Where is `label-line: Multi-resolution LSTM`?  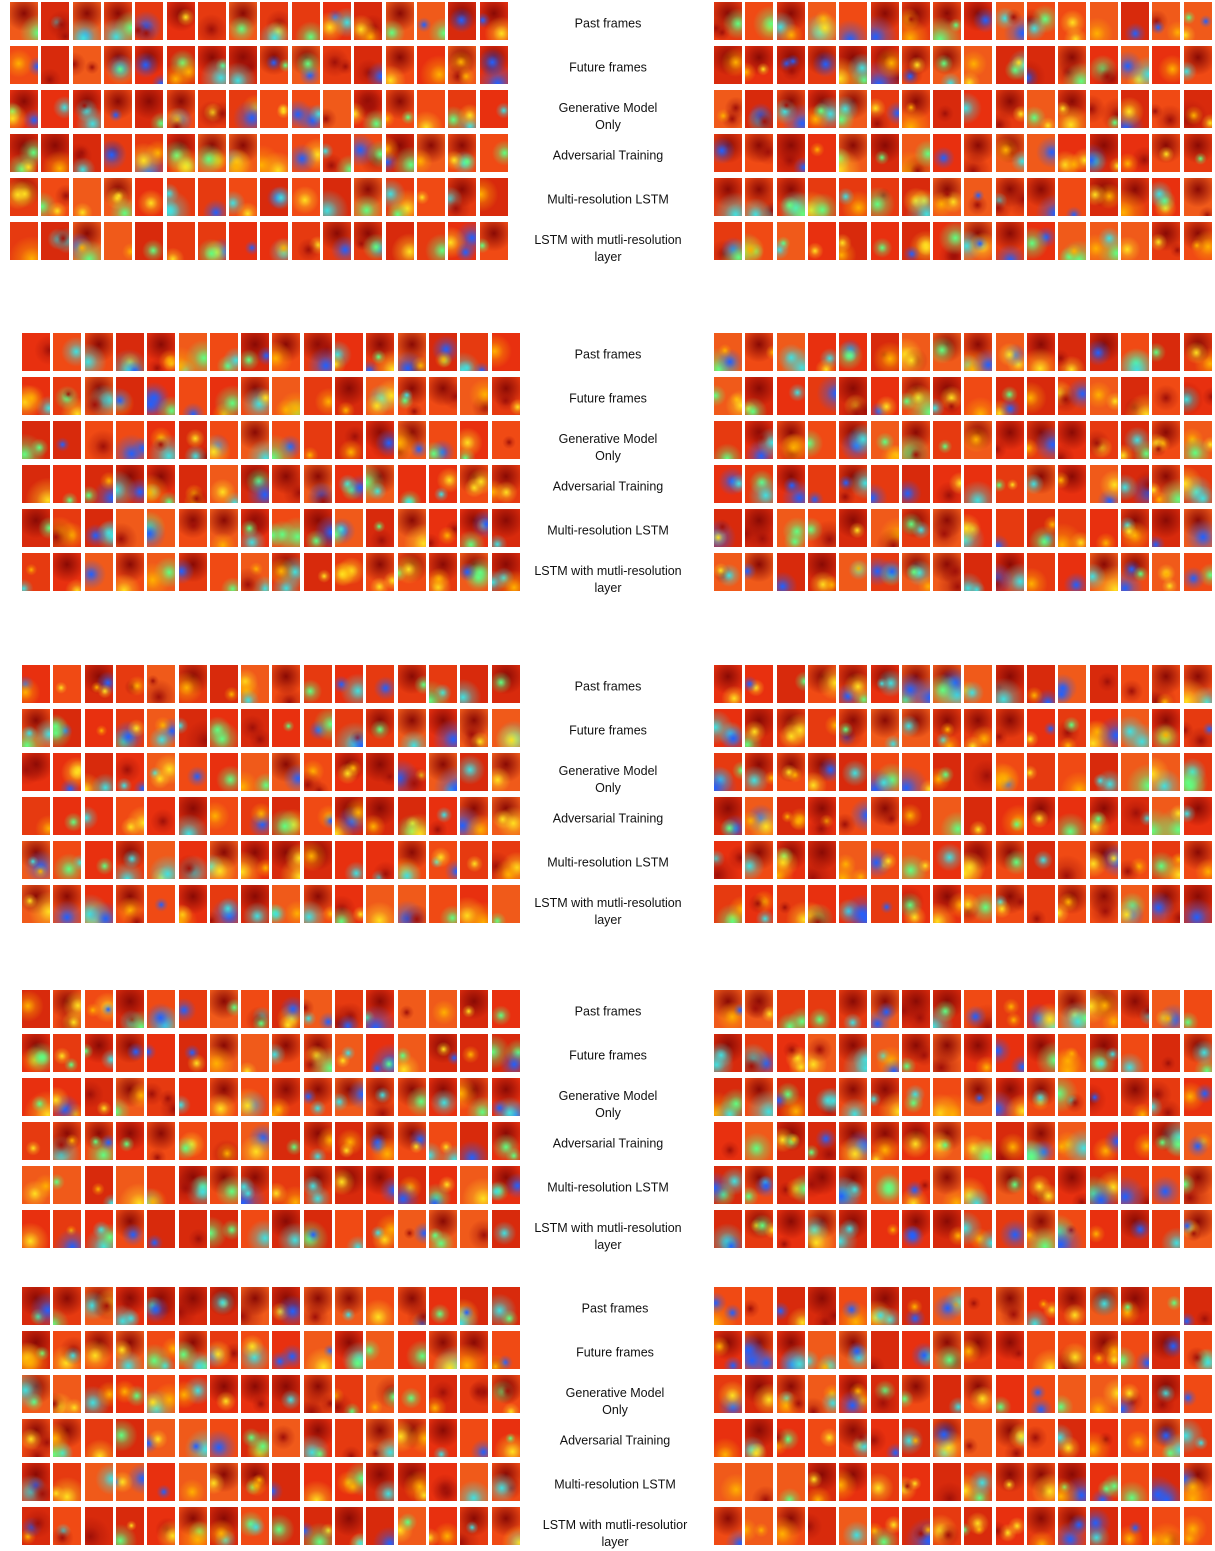 label-line: Multi-resolution LSTM is located at coordinates (608, 862).